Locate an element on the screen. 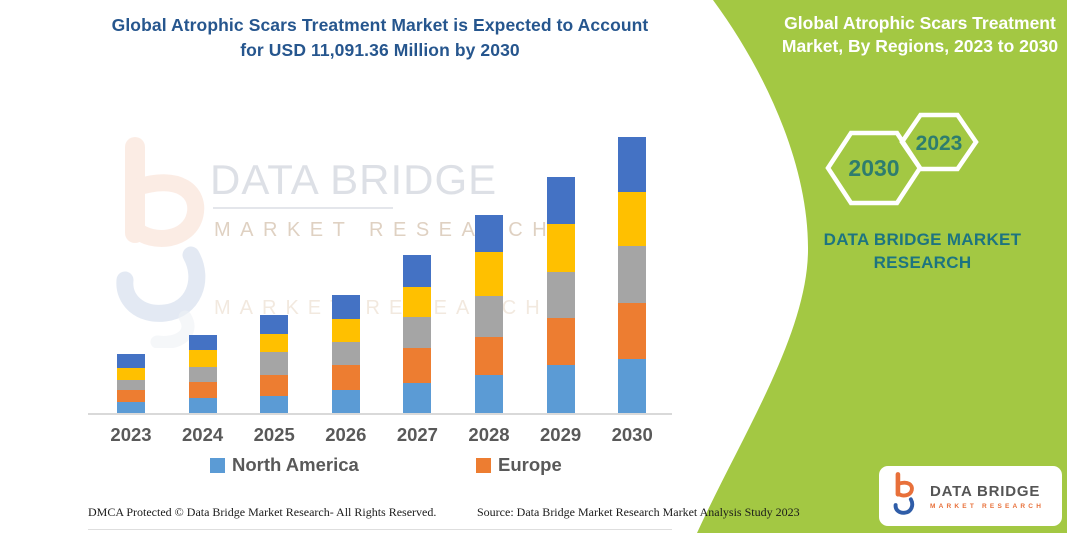  bar-2030 is located at coordinates (632, 275).